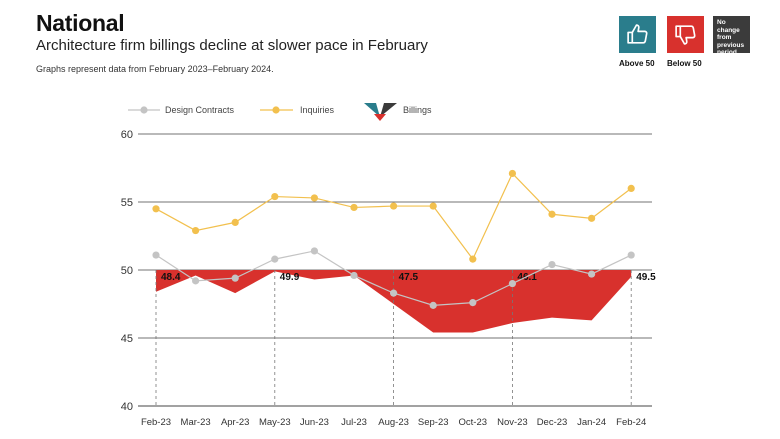 The width and height of the screenshot is (780, 439). I want to click on y-tick-label: 55, so click(127, 203).